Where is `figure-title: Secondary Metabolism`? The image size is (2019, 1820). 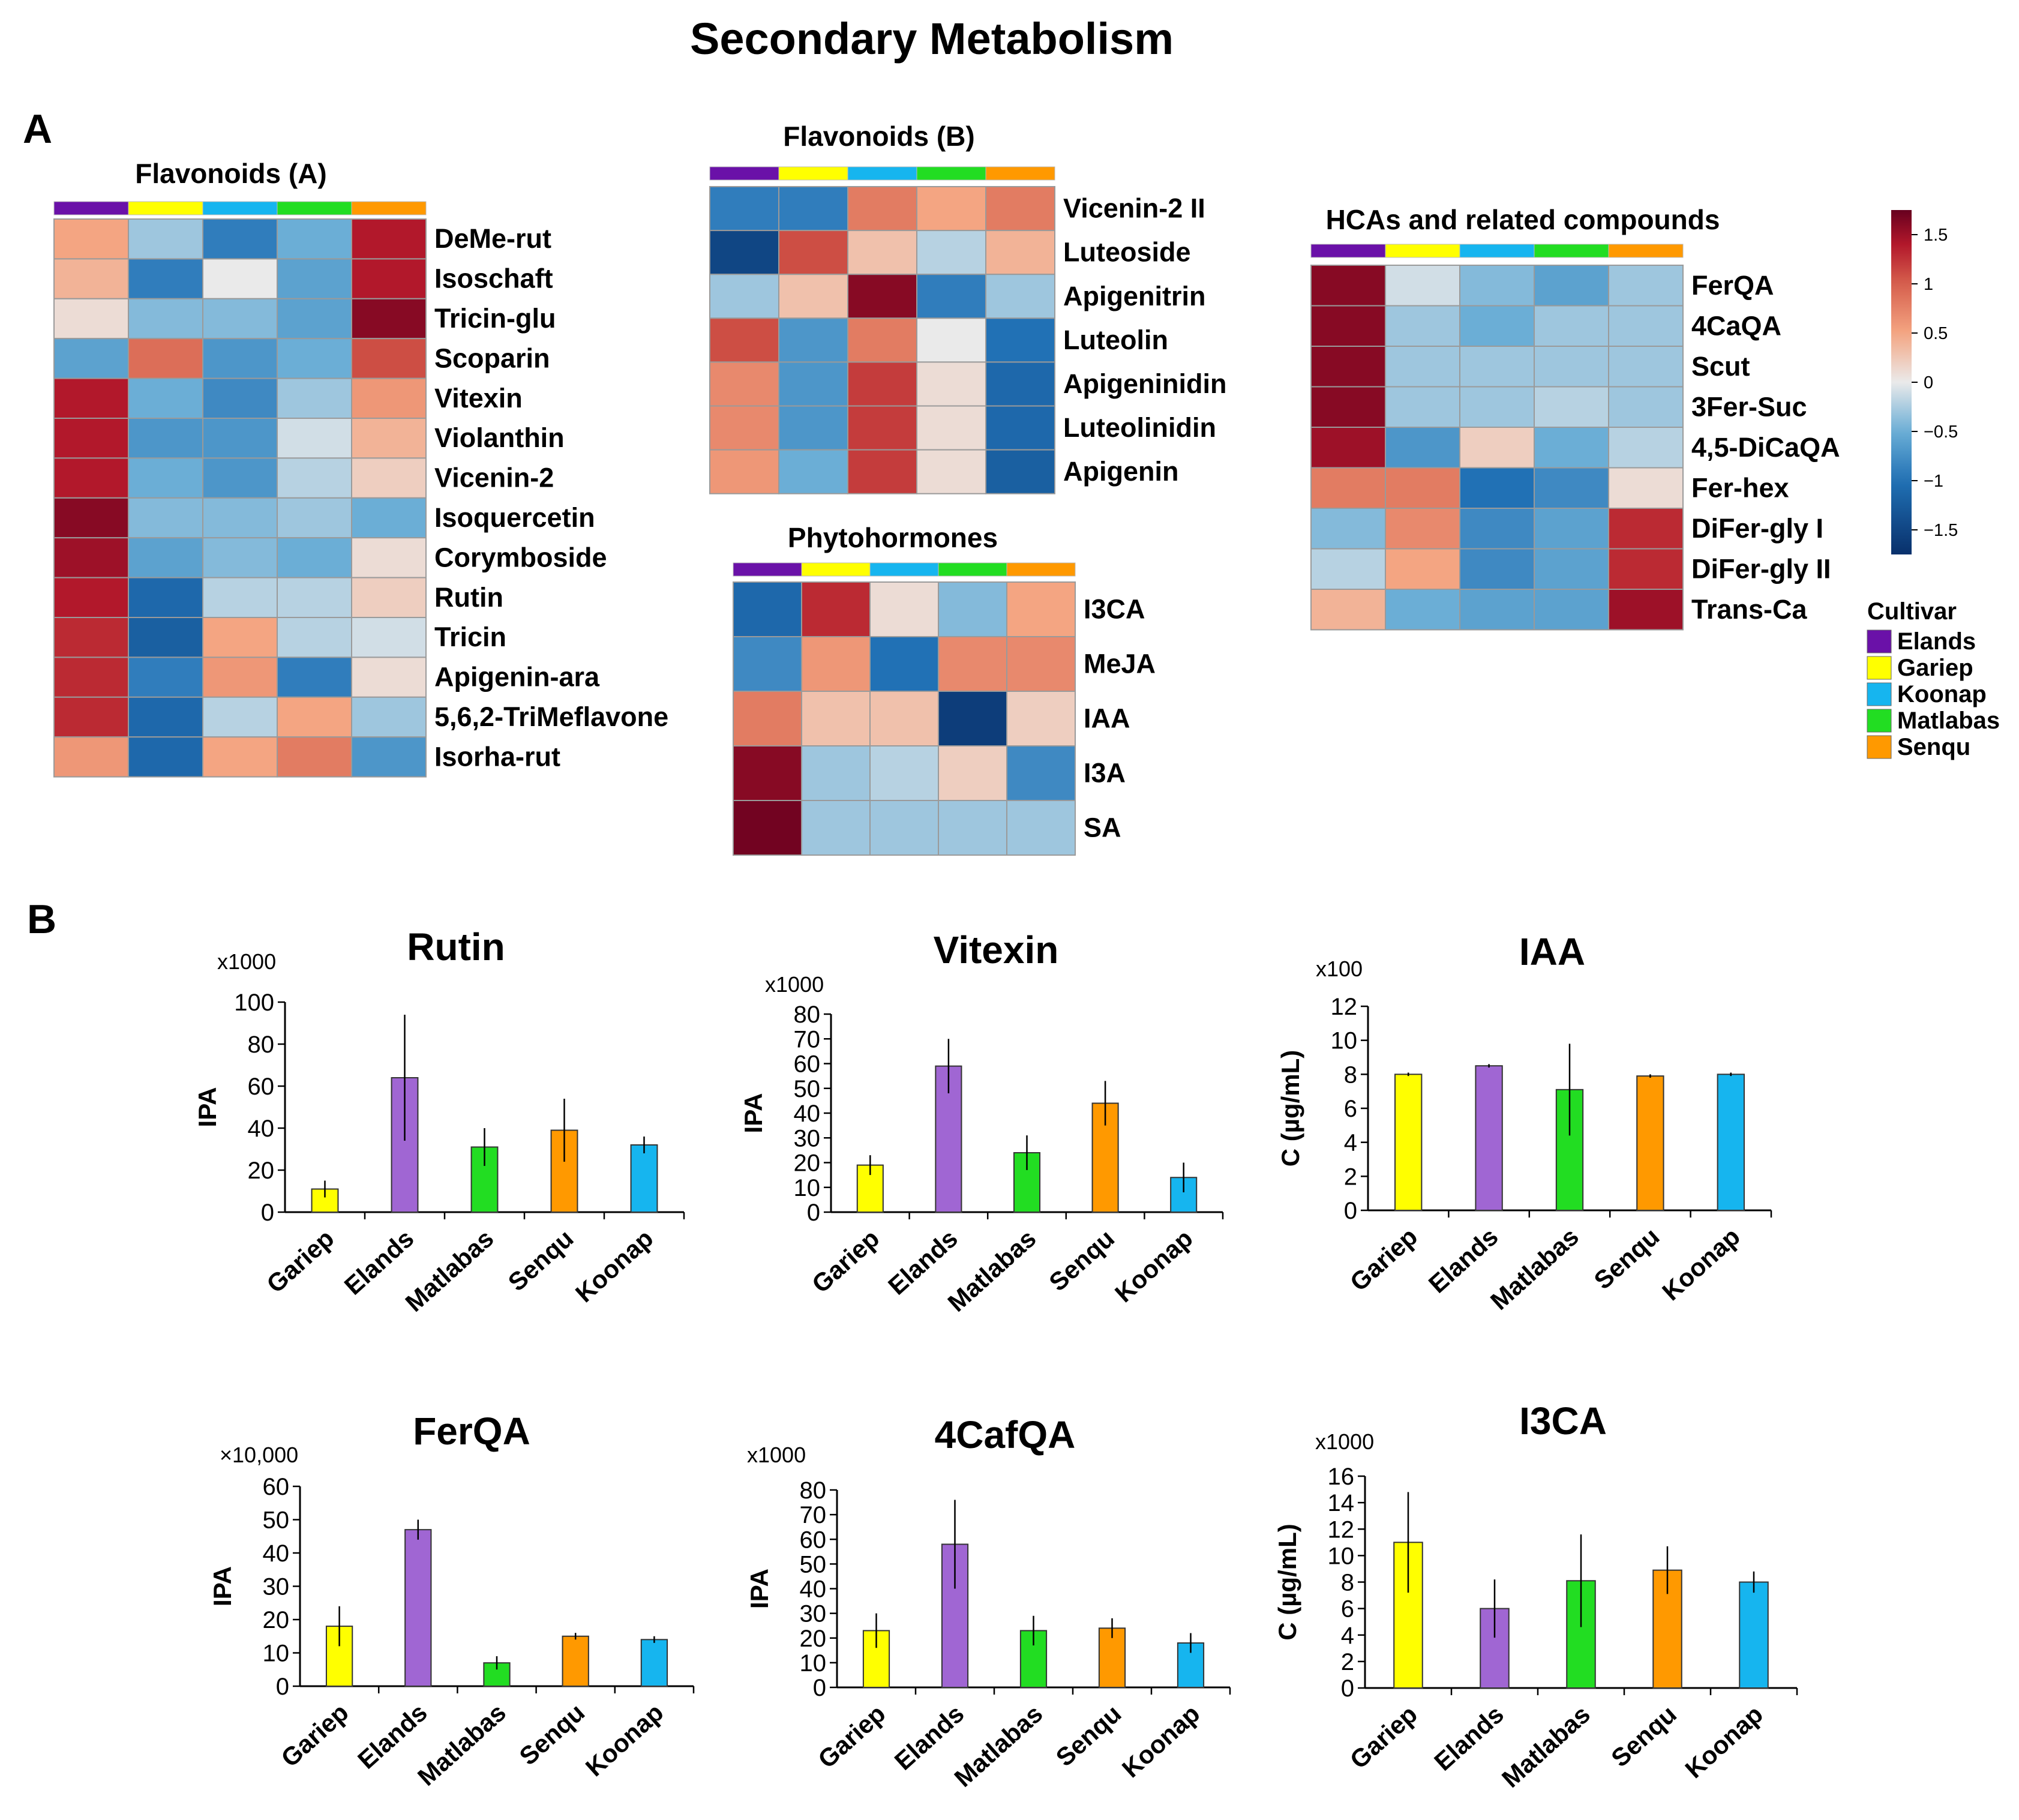 figure-title: Secondary Metabolism is located at coordinates (932, 39).